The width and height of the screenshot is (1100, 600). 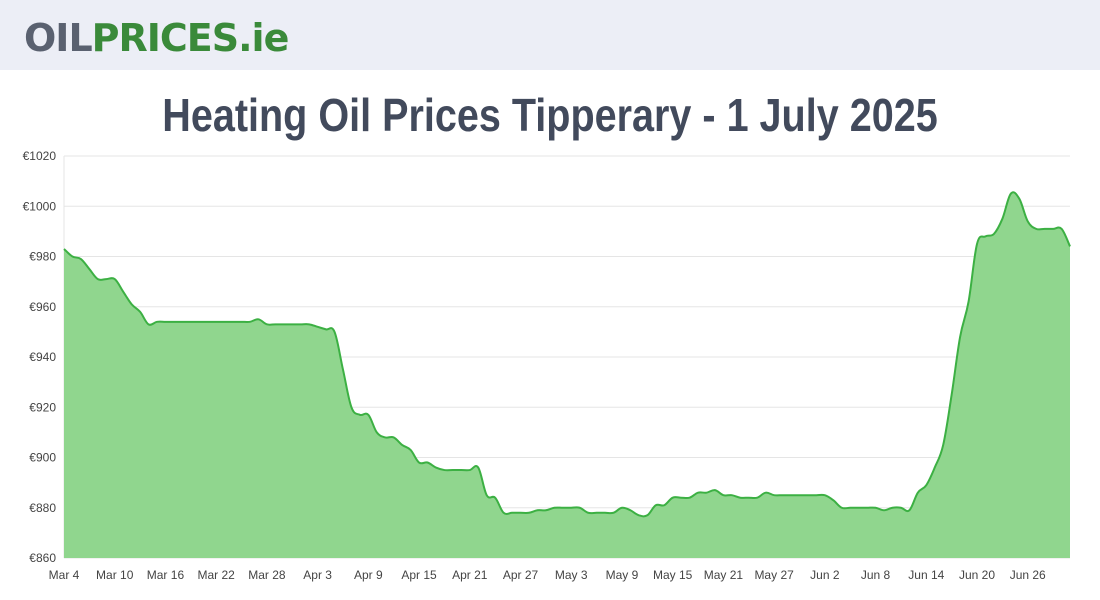 I want to click on x-tick-label: Mar 28, so click(x=267, y=575).